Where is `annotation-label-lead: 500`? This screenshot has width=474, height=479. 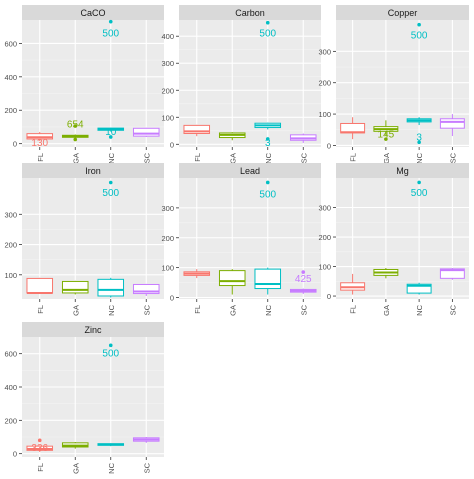
annotation-label-lead: 500 is located at coordinates (267, 194).